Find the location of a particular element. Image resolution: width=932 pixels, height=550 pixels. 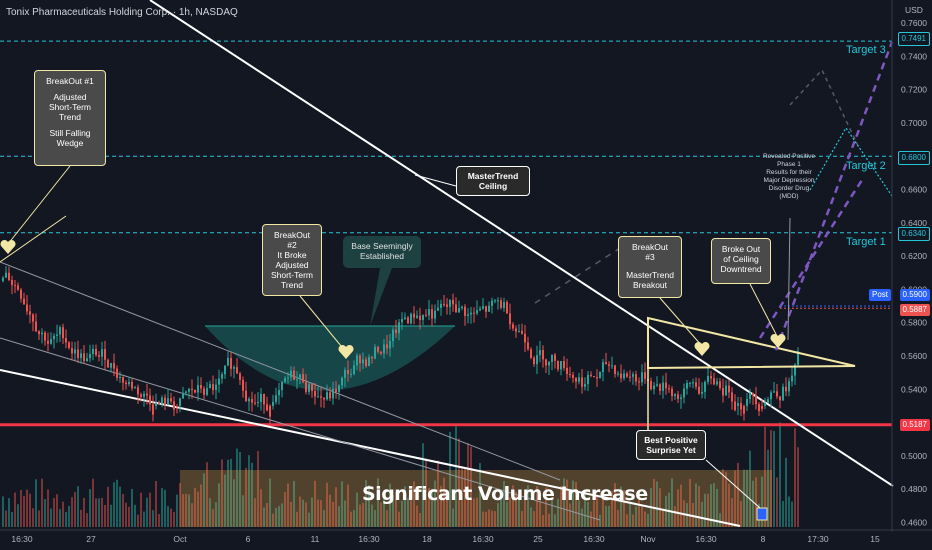

target-1-label: Target 1 is located at coordinates (866, 242).